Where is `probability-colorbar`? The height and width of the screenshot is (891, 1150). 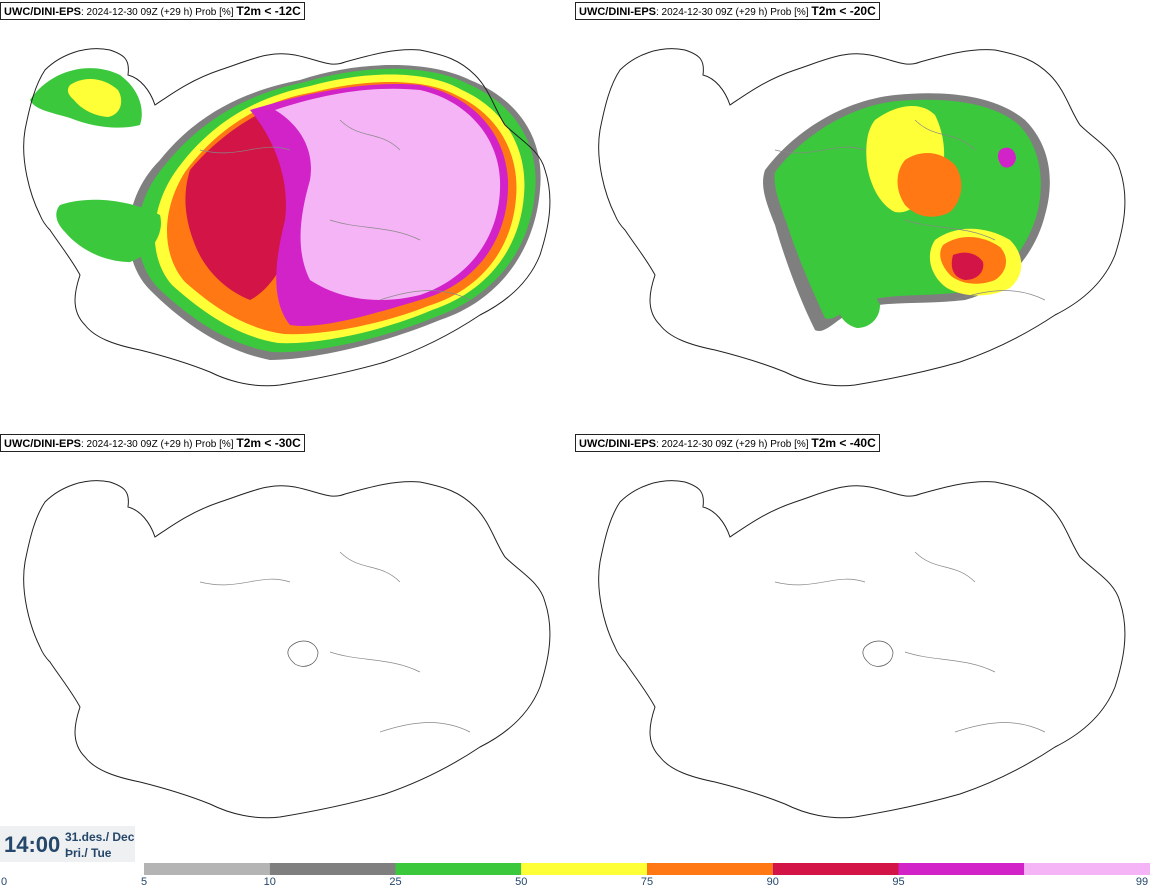
probability-colorbar is located at coordinates (647, 869).